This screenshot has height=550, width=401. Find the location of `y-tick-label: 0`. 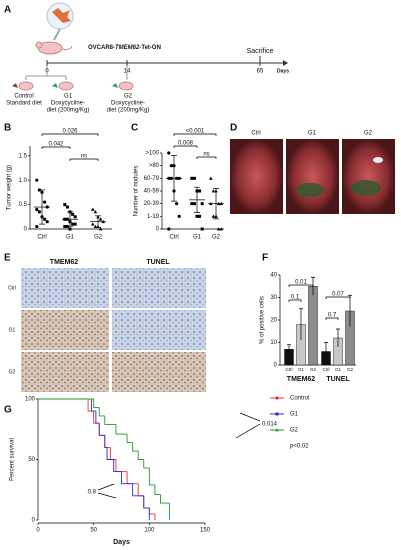

y-tick-label: 0 is located at coordinates (158, 230).